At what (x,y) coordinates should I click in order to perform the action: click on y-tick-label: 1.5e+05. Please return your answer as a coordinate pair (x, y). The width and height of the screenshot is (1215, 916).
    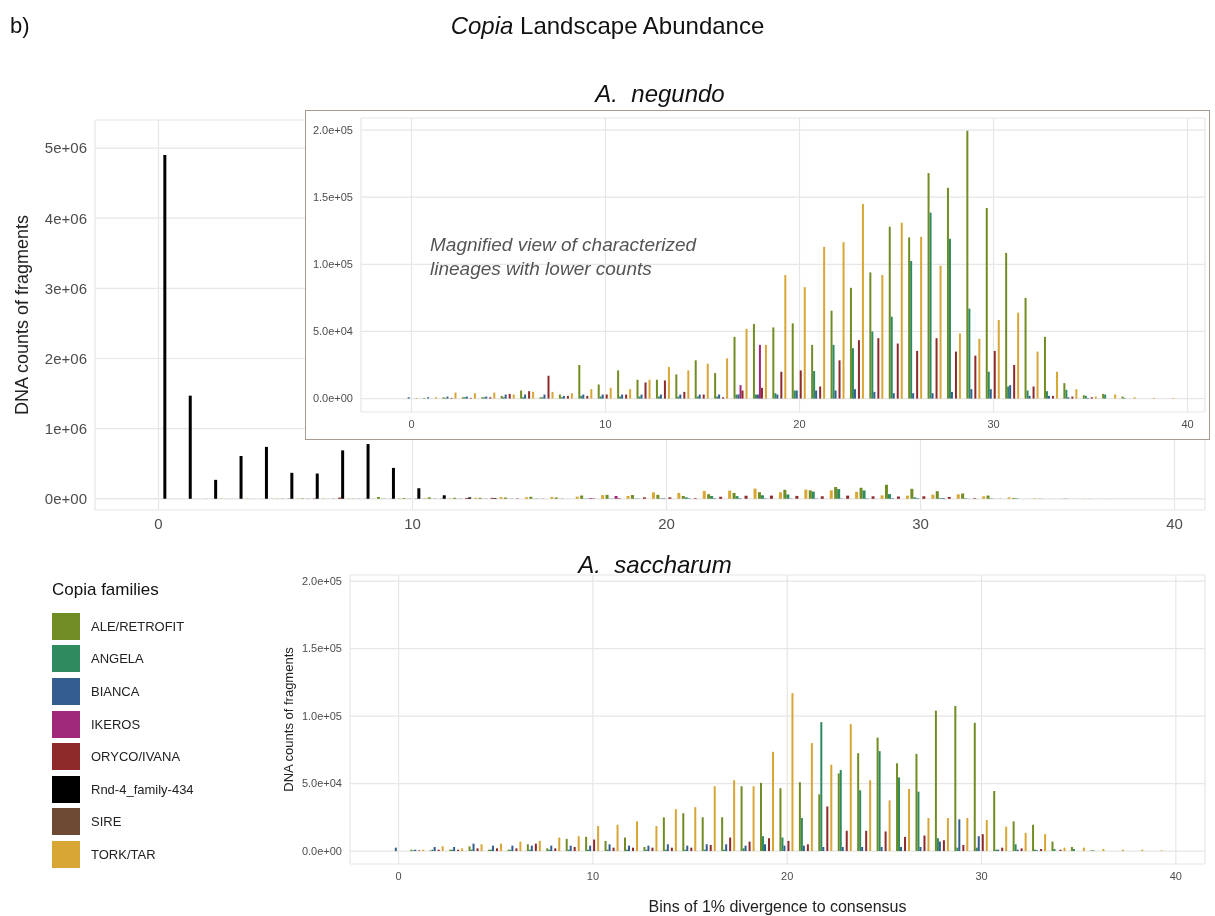
    Looking at the image, I should click on (332, 197).